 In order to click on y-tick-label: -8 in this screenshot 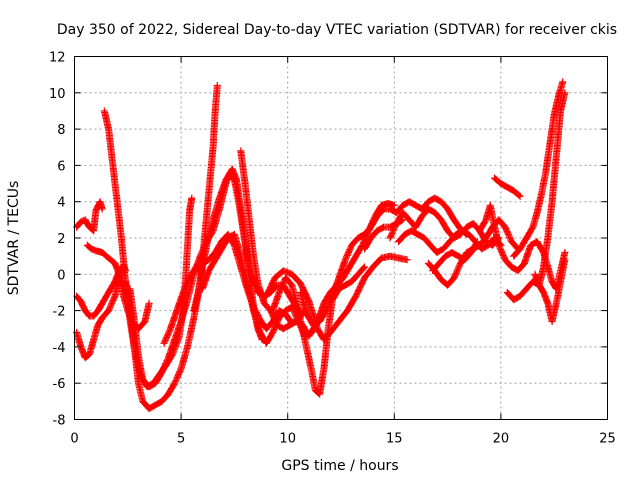, I will do `click(59, 421)`.